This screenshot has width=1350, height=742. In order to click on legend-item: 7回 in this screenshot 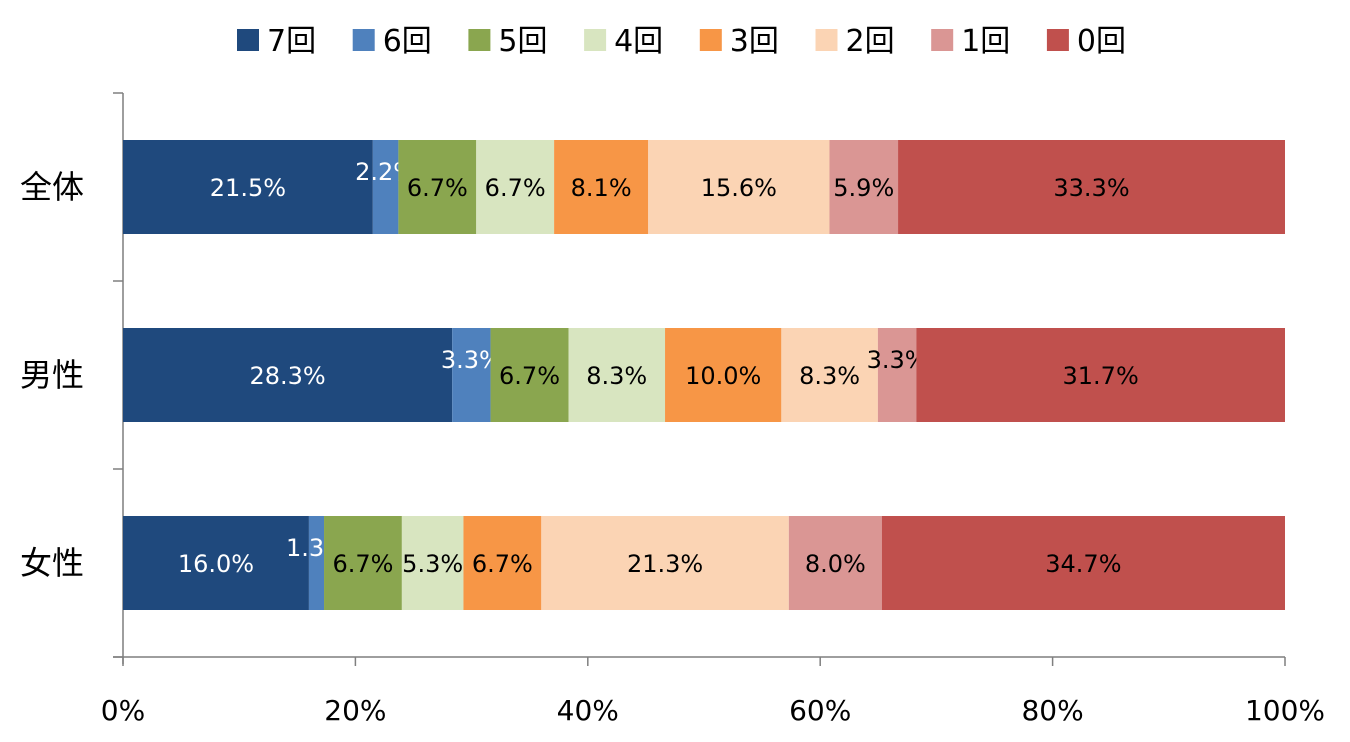, I will do `click(276, 41)`.